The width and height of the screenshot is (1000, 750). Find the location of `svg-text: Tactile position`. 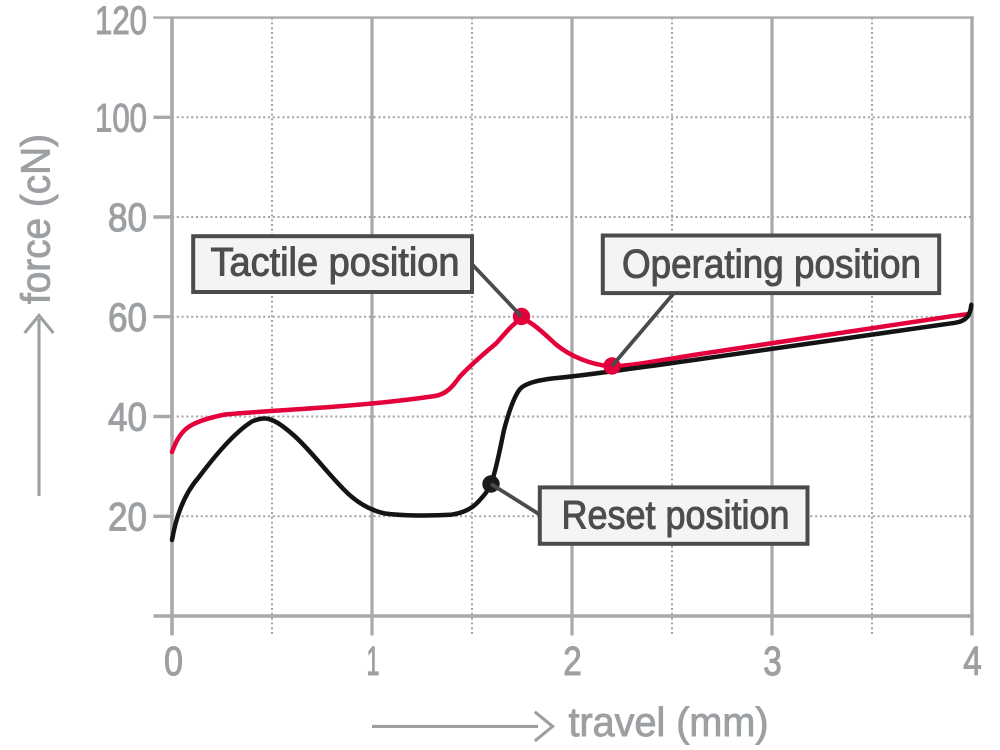

svg-text: Tactile position is located at coordinates (335, 263).